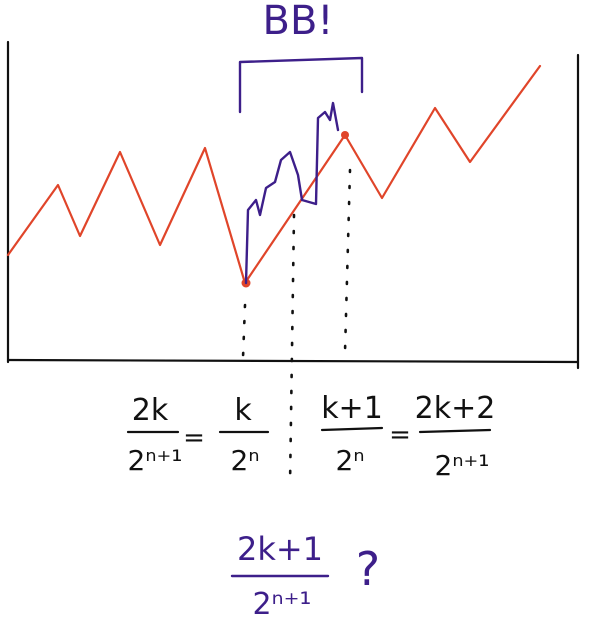 The image size is (589, 631). Describe the element at coordinates (292, 350) in the screenshot. I see `dotted-guide-middle` at that location.